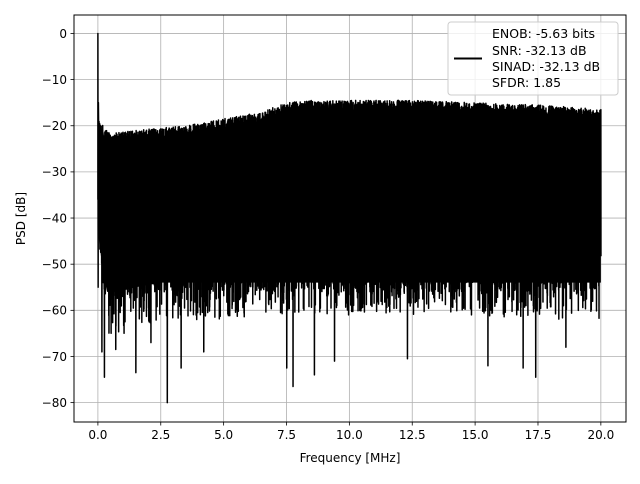 The height and width of the screenshot is (484, 640). Describe the element at coordinates (63, 34) in the screenshot. I see `y-tick-label: 0` at that location.